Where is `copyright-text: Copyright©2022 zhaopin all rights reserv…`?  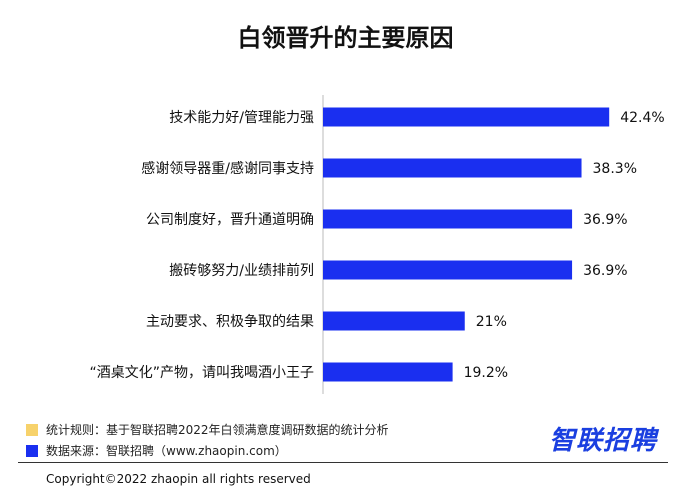 copyright-text: Copyright©2022 zhaopin all rights reserv… is located at coordinates (178, 479).